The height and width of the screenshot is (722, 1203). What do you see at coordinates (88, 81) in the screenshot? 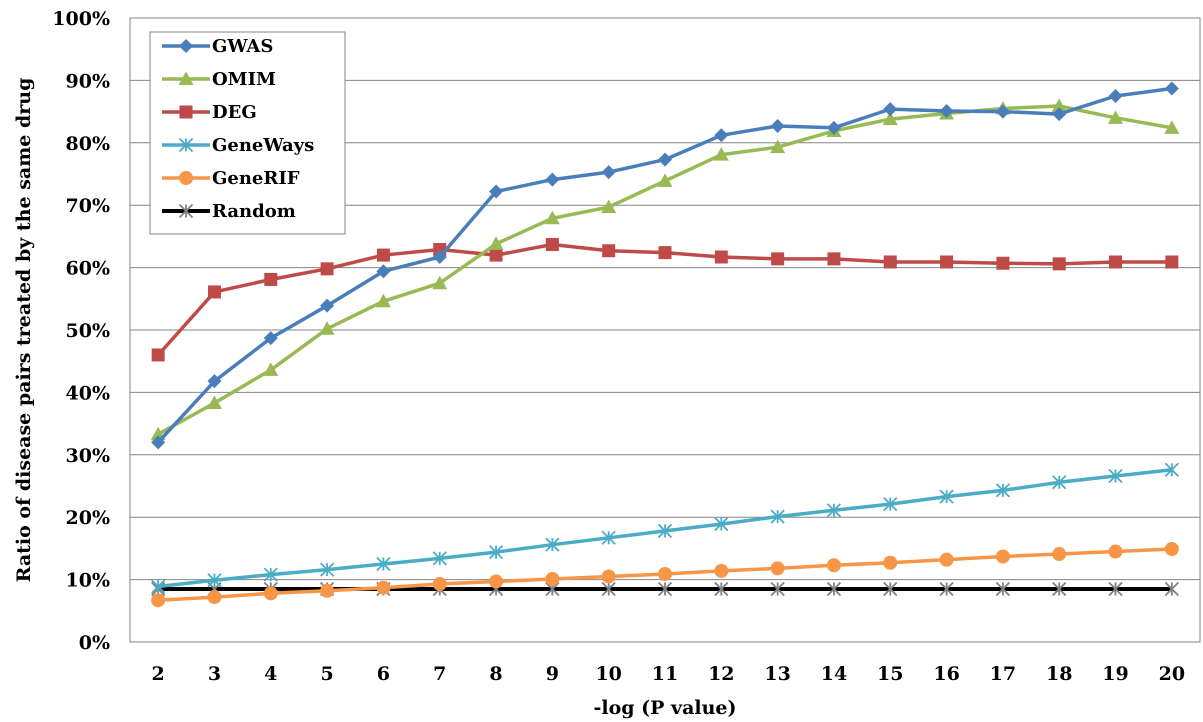
I see `y-tick-label: 90%` at bounding box center [88, 81].